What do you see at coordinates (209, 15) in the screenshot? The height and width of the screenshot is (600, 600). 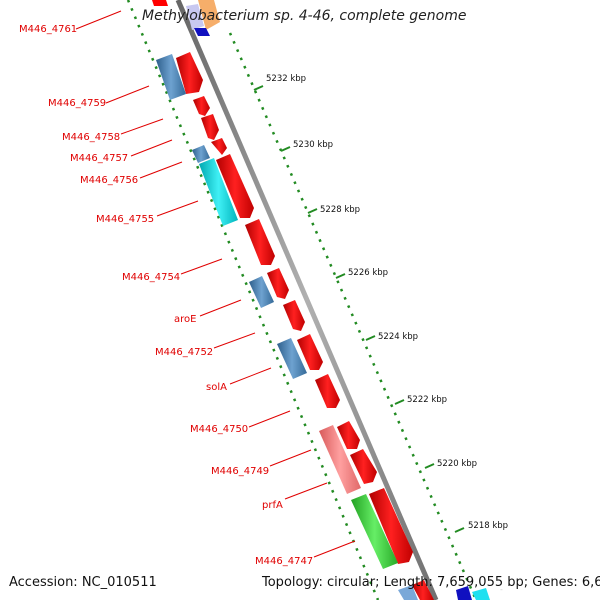 I see `top-orange-feature` at bounding box center [209, 15].